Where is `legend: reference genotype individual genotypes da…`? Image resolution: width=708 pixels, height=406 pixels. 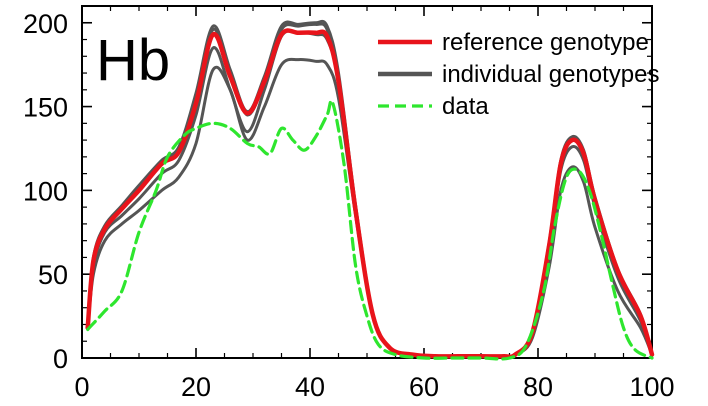 legend: reference genotype individual genotypes da… is located at coordinates (519, 74).